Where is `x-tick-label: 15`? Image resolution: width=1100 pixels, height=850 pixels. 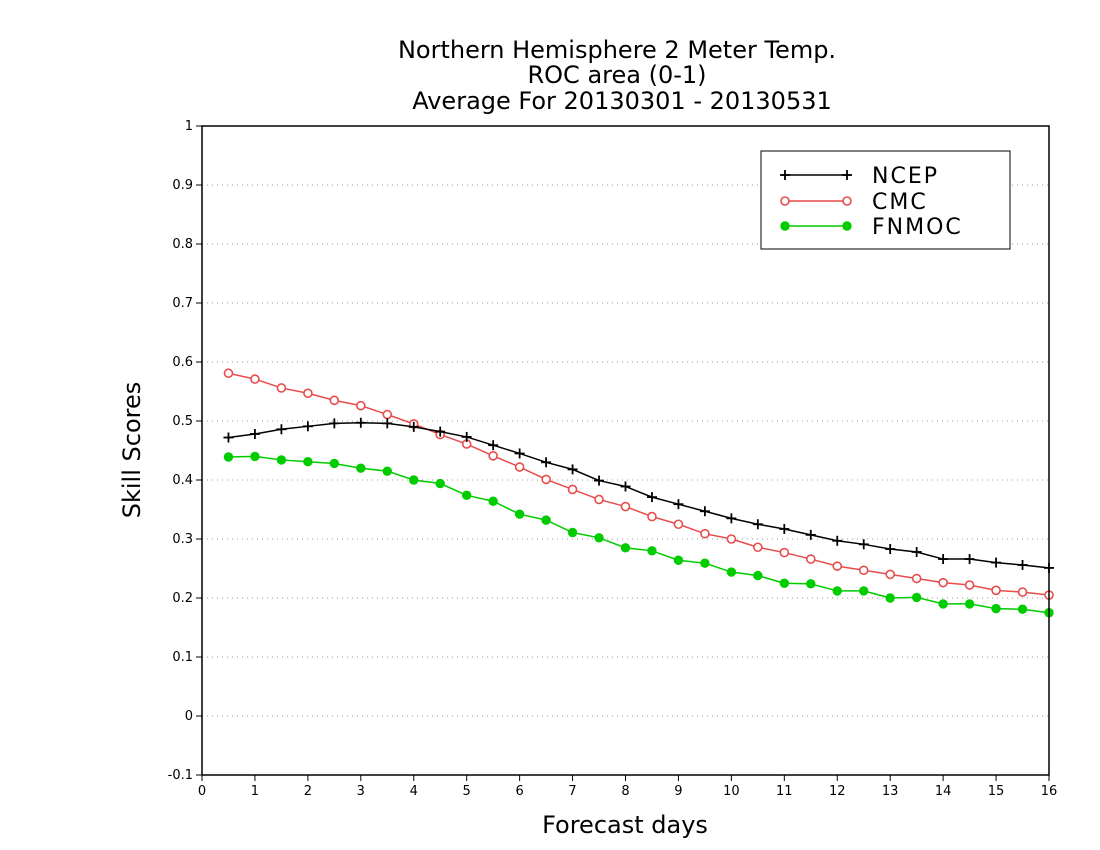
x-tick-label: 15 is located at coordinates (996, 791).